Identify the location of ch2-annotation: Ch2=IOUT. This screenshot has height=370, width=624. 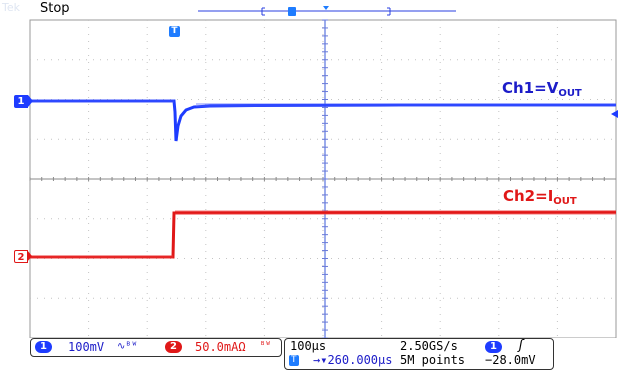
(540, 197).